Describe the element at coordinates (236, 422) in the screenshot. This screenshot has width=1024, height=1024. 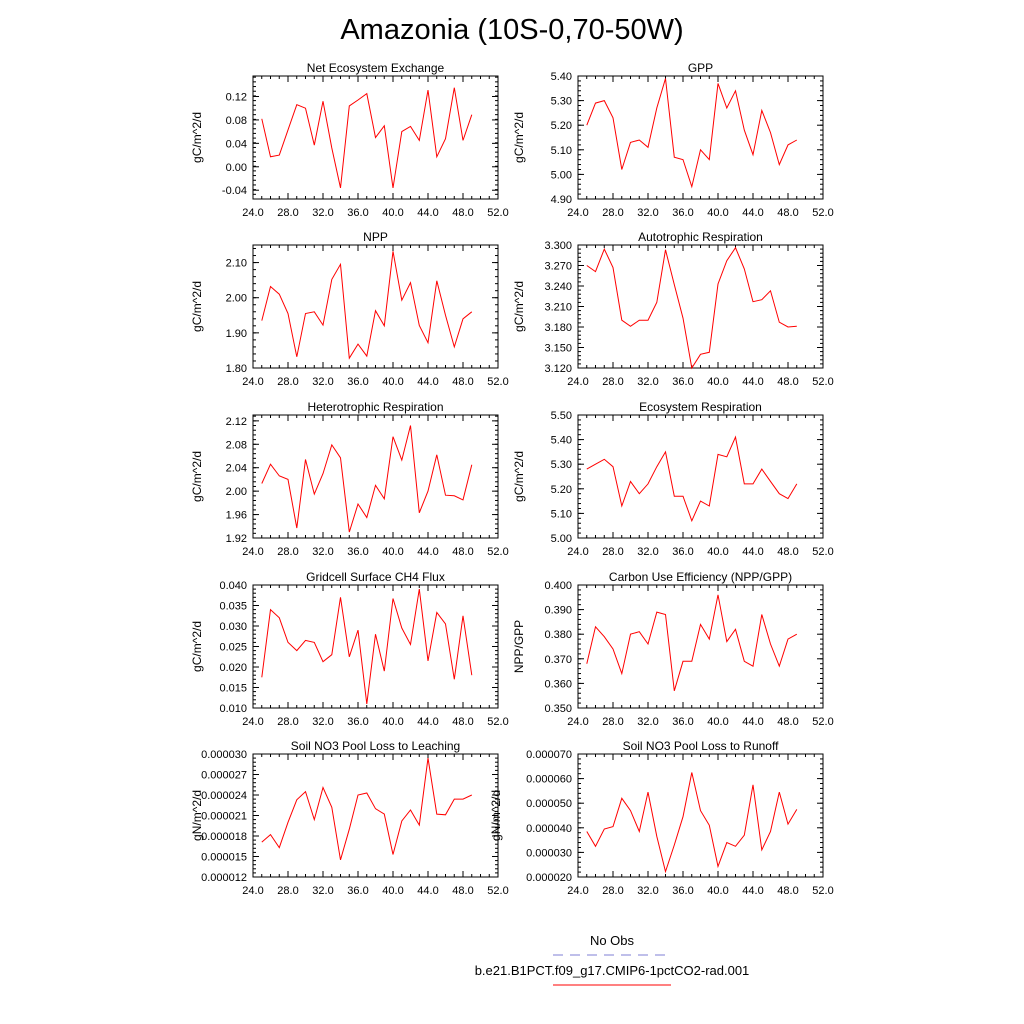
I see `y-tick-label: 2.12` at that location.